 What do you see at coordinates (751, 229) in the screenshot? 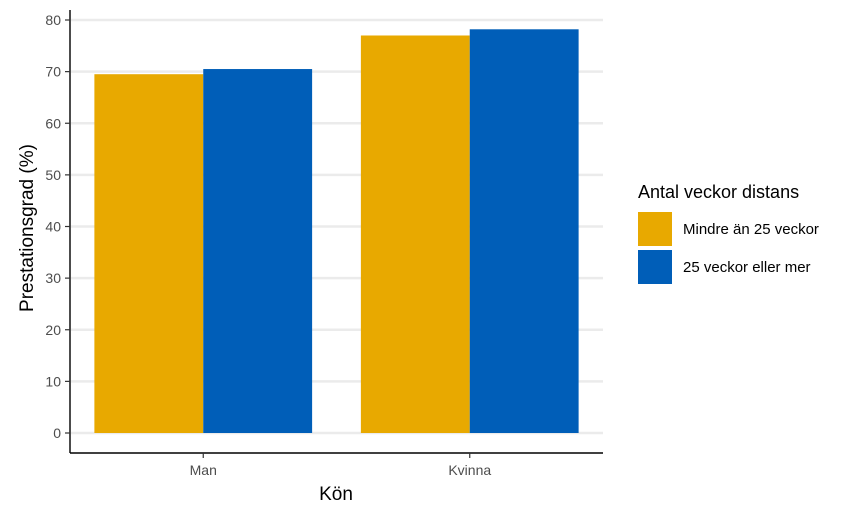
I see `legend-label: Mindre än 25 veckor` at bounding box center [751, 229].